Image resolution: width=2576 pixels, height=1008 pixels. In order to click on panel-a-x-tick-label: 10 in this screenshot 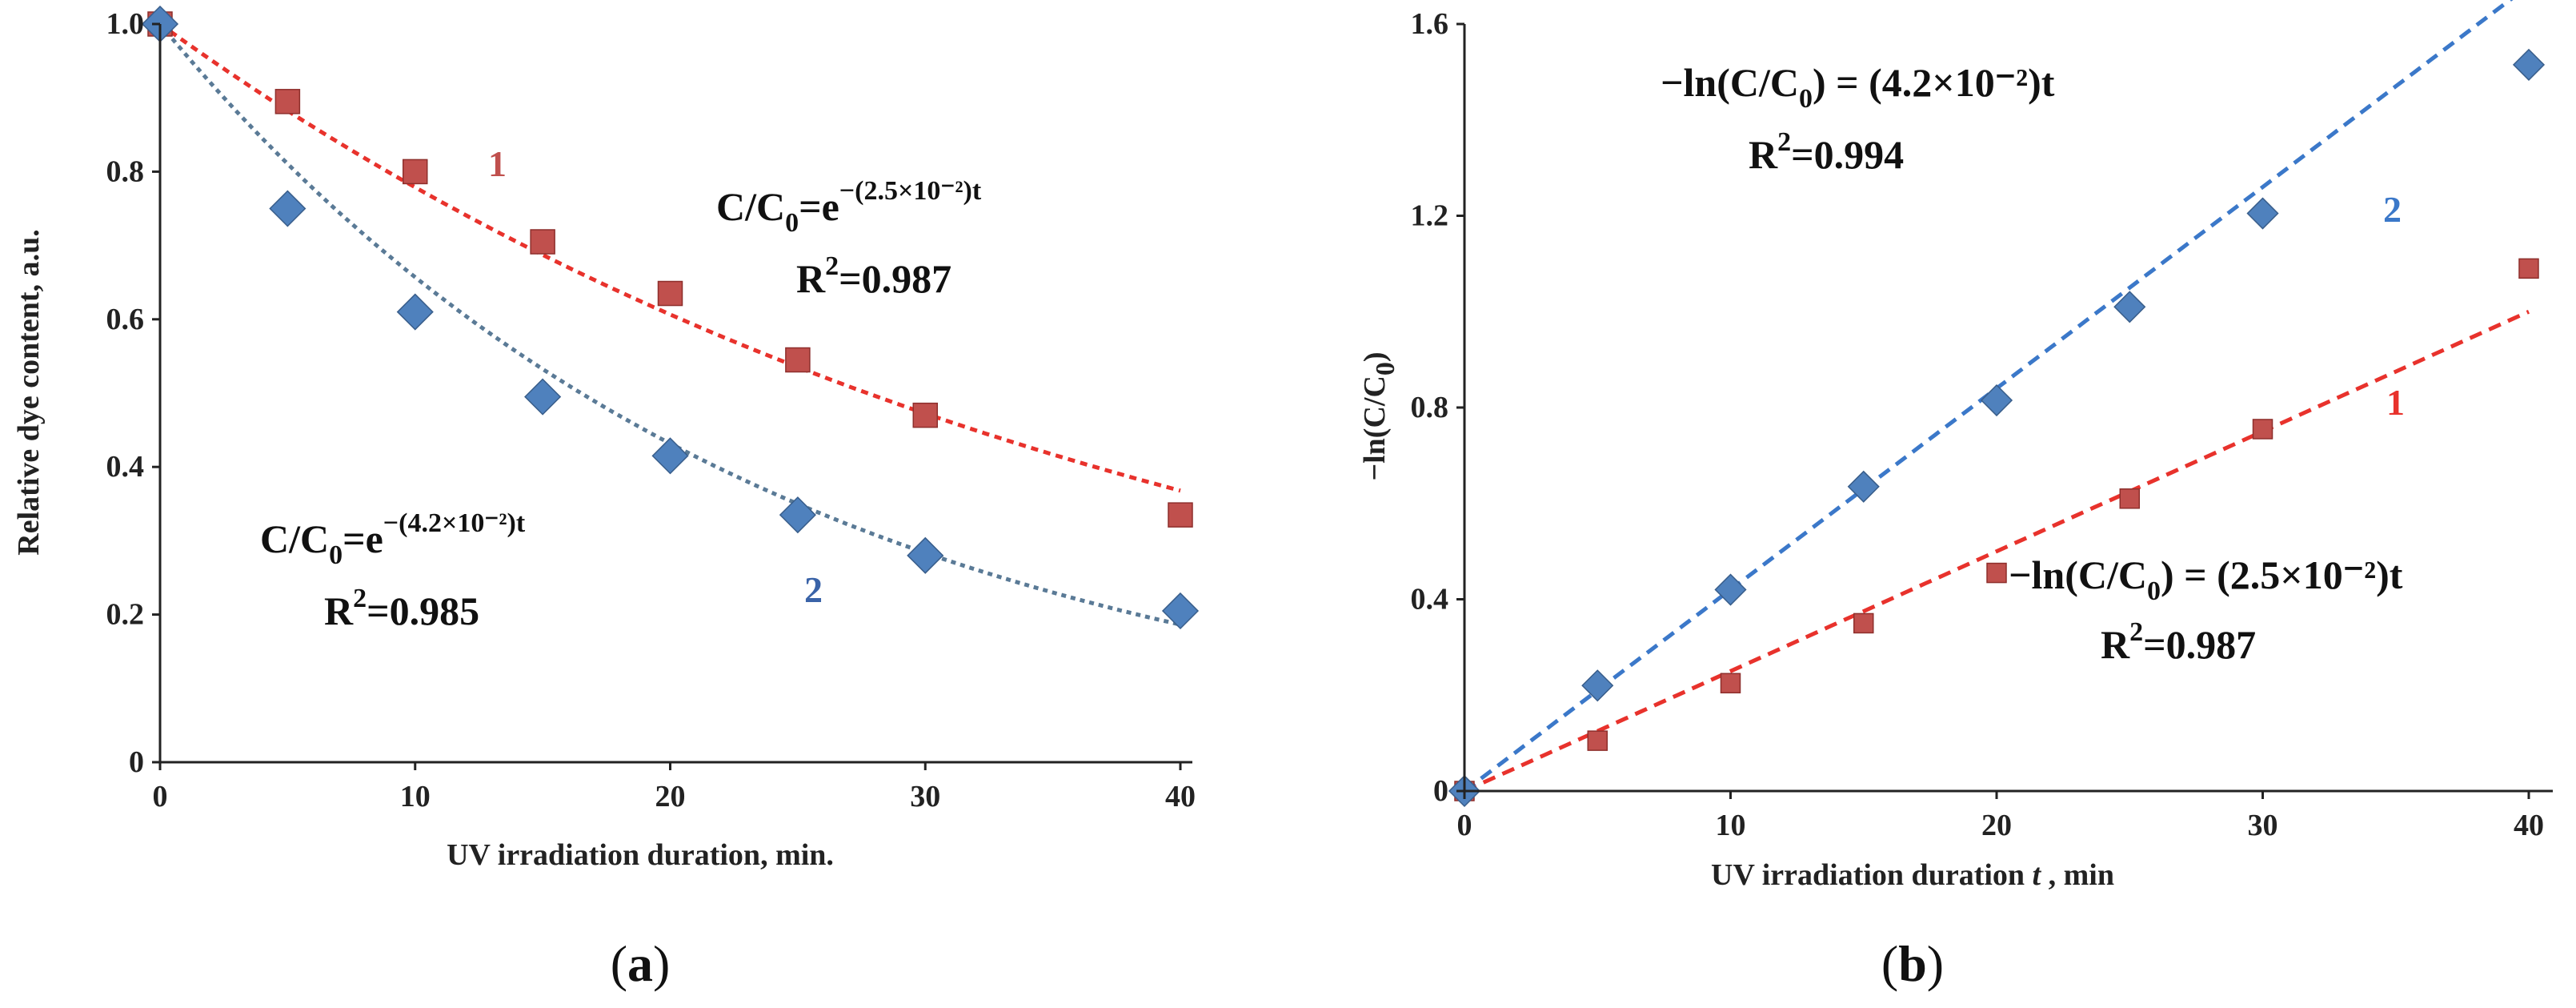, I will do `click(415, 796)`.